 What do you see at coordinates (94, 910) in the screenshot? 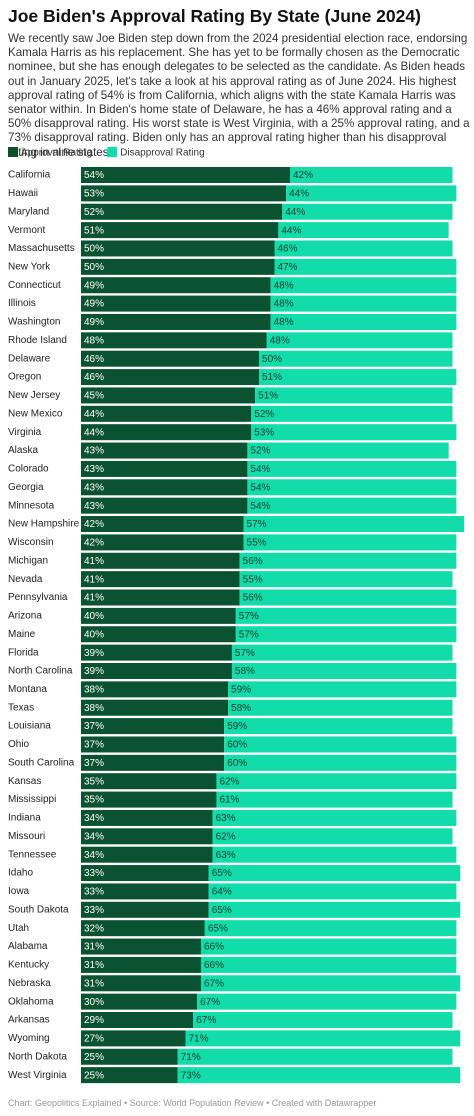
I see `data-label: 33%` at bounding box center [94, 910].